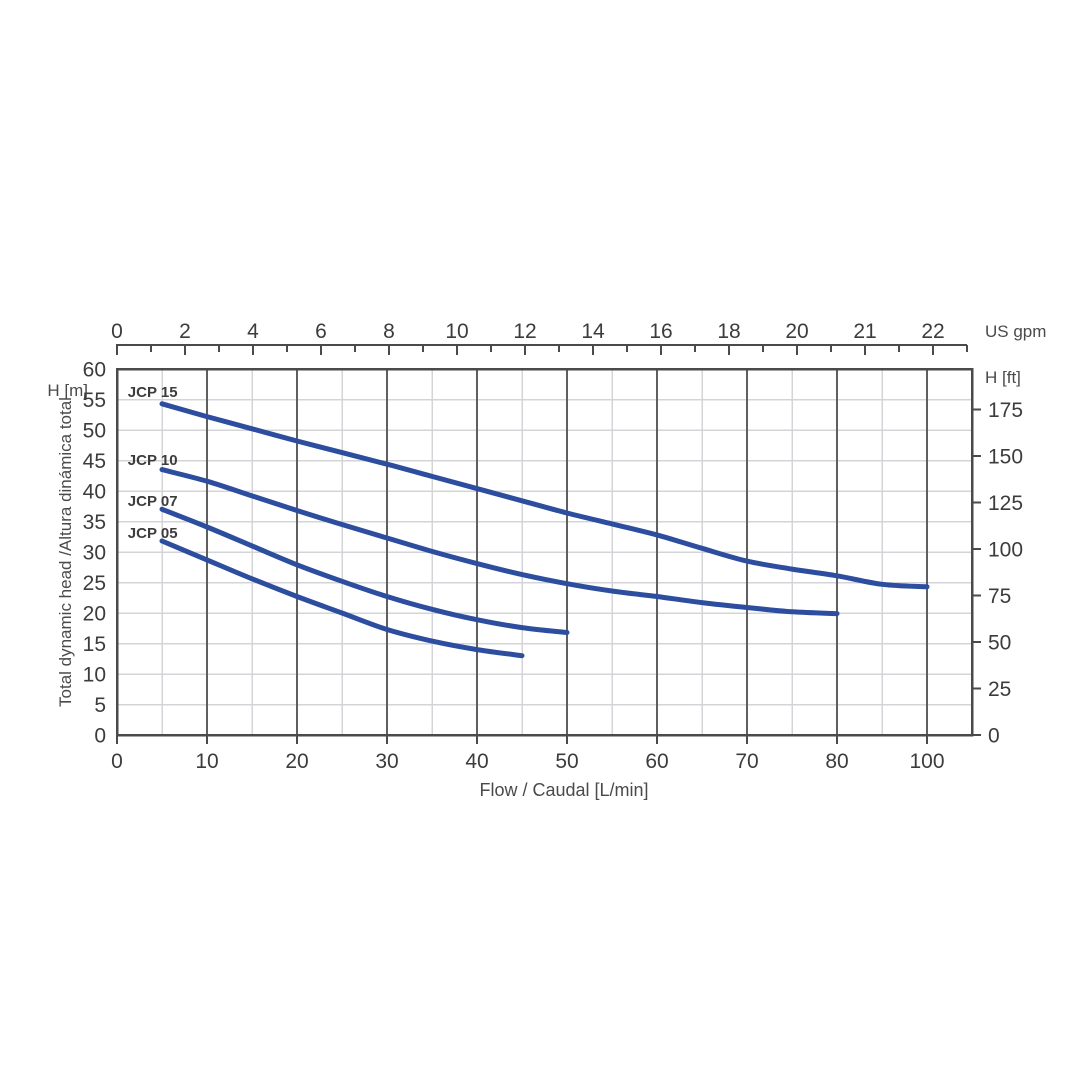 The height and width of the screenshot is (1080, 1080). What do you see at coordinates (100, 705) in the screenshot?
I see `left-axis-tick-label: 5` at bounding box center [100, 705].